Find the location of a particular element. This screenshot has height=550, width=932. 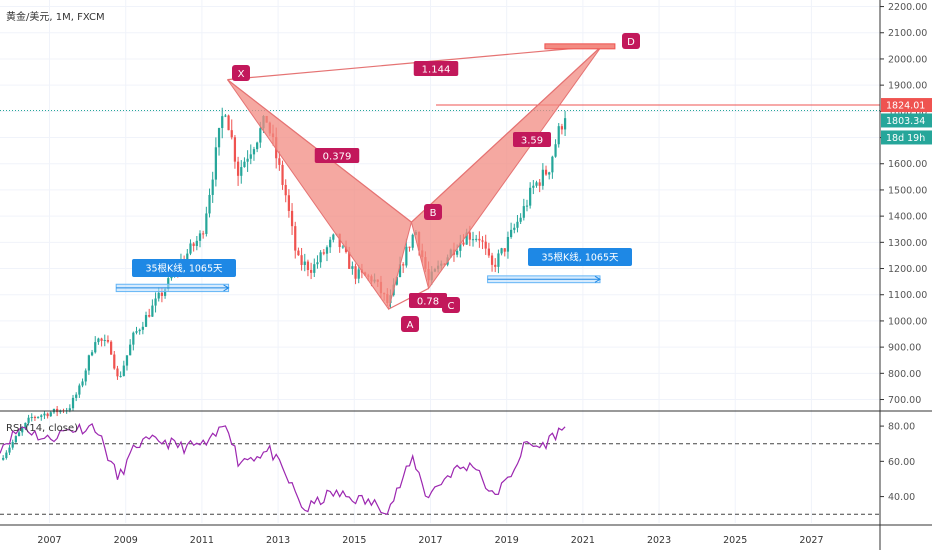

y-tick-label: 2000.00 is located at coordinates (907, 59).